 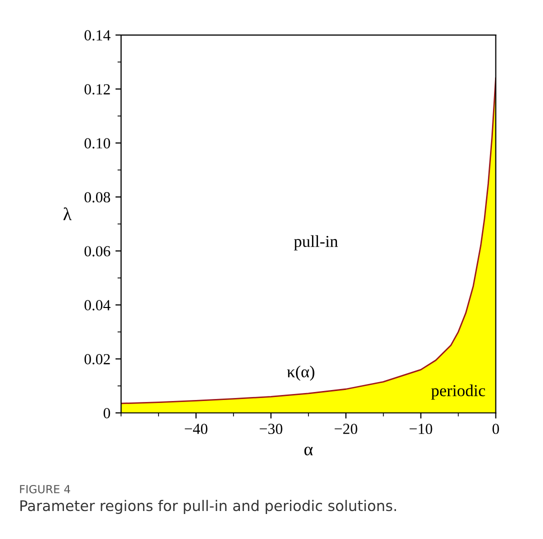 What do you see at coordinates (97, 359) in the screenshot?
I see `y-tick-label: 0.02` at bounding box center [97, 359].